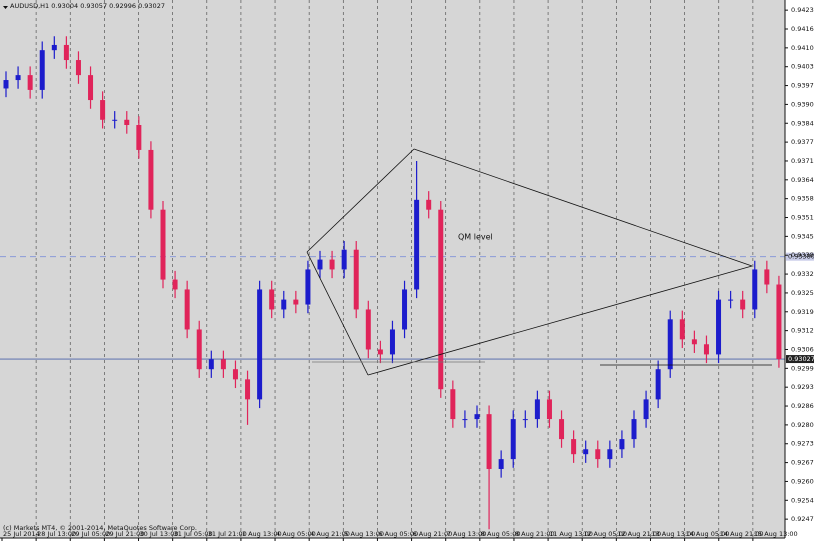  I want to click on x-tick-label: 6 Aug 21:00, so click(433, 534).